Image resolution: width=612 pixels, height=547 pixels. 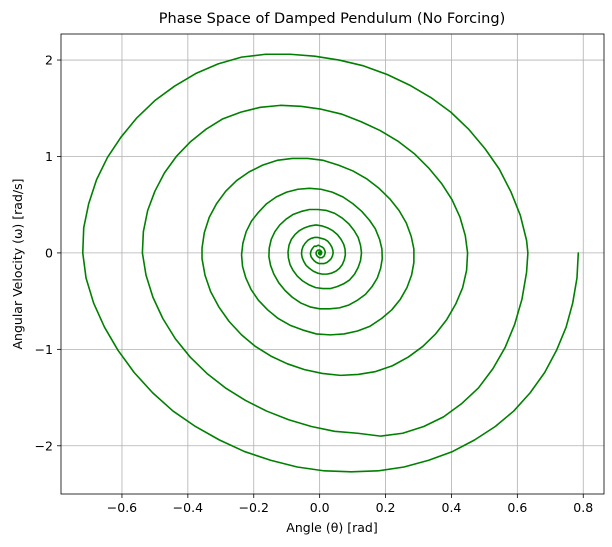 I want to click on x-axis-label: Angle (θ) [rad], so click(x=331, y=527).